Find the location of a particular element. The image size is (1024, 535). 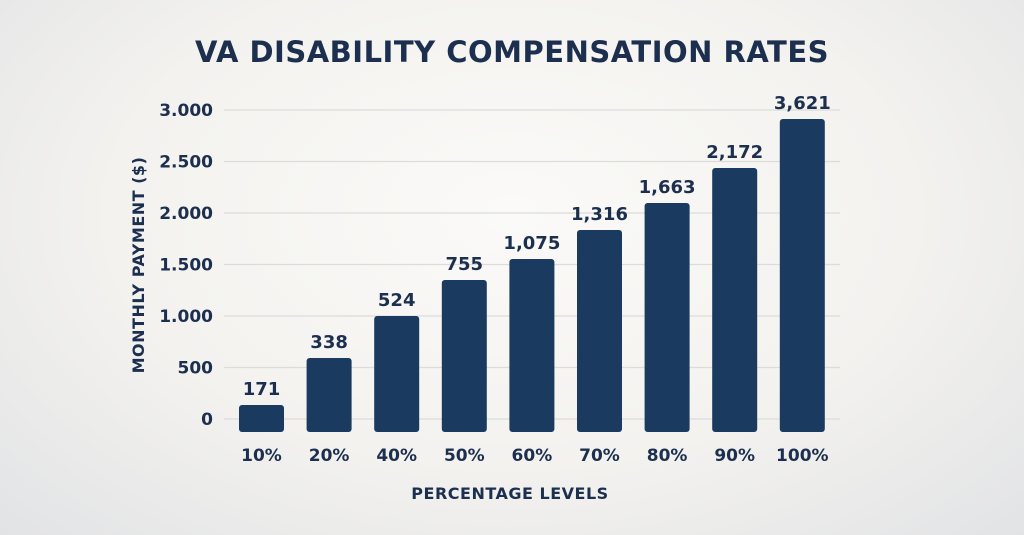

data-label: 755 is located at coordinates (465, 264).